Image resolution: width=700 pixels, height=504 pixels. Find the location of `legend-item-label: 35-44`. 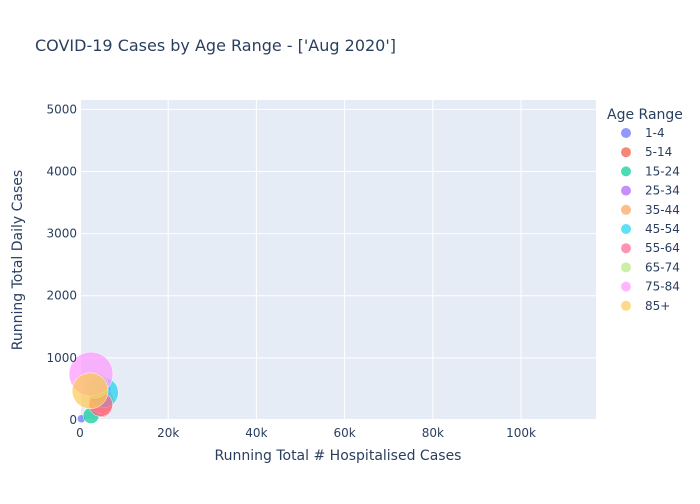

legend-item-label: 35-44 is located at coordinates (662, 210).